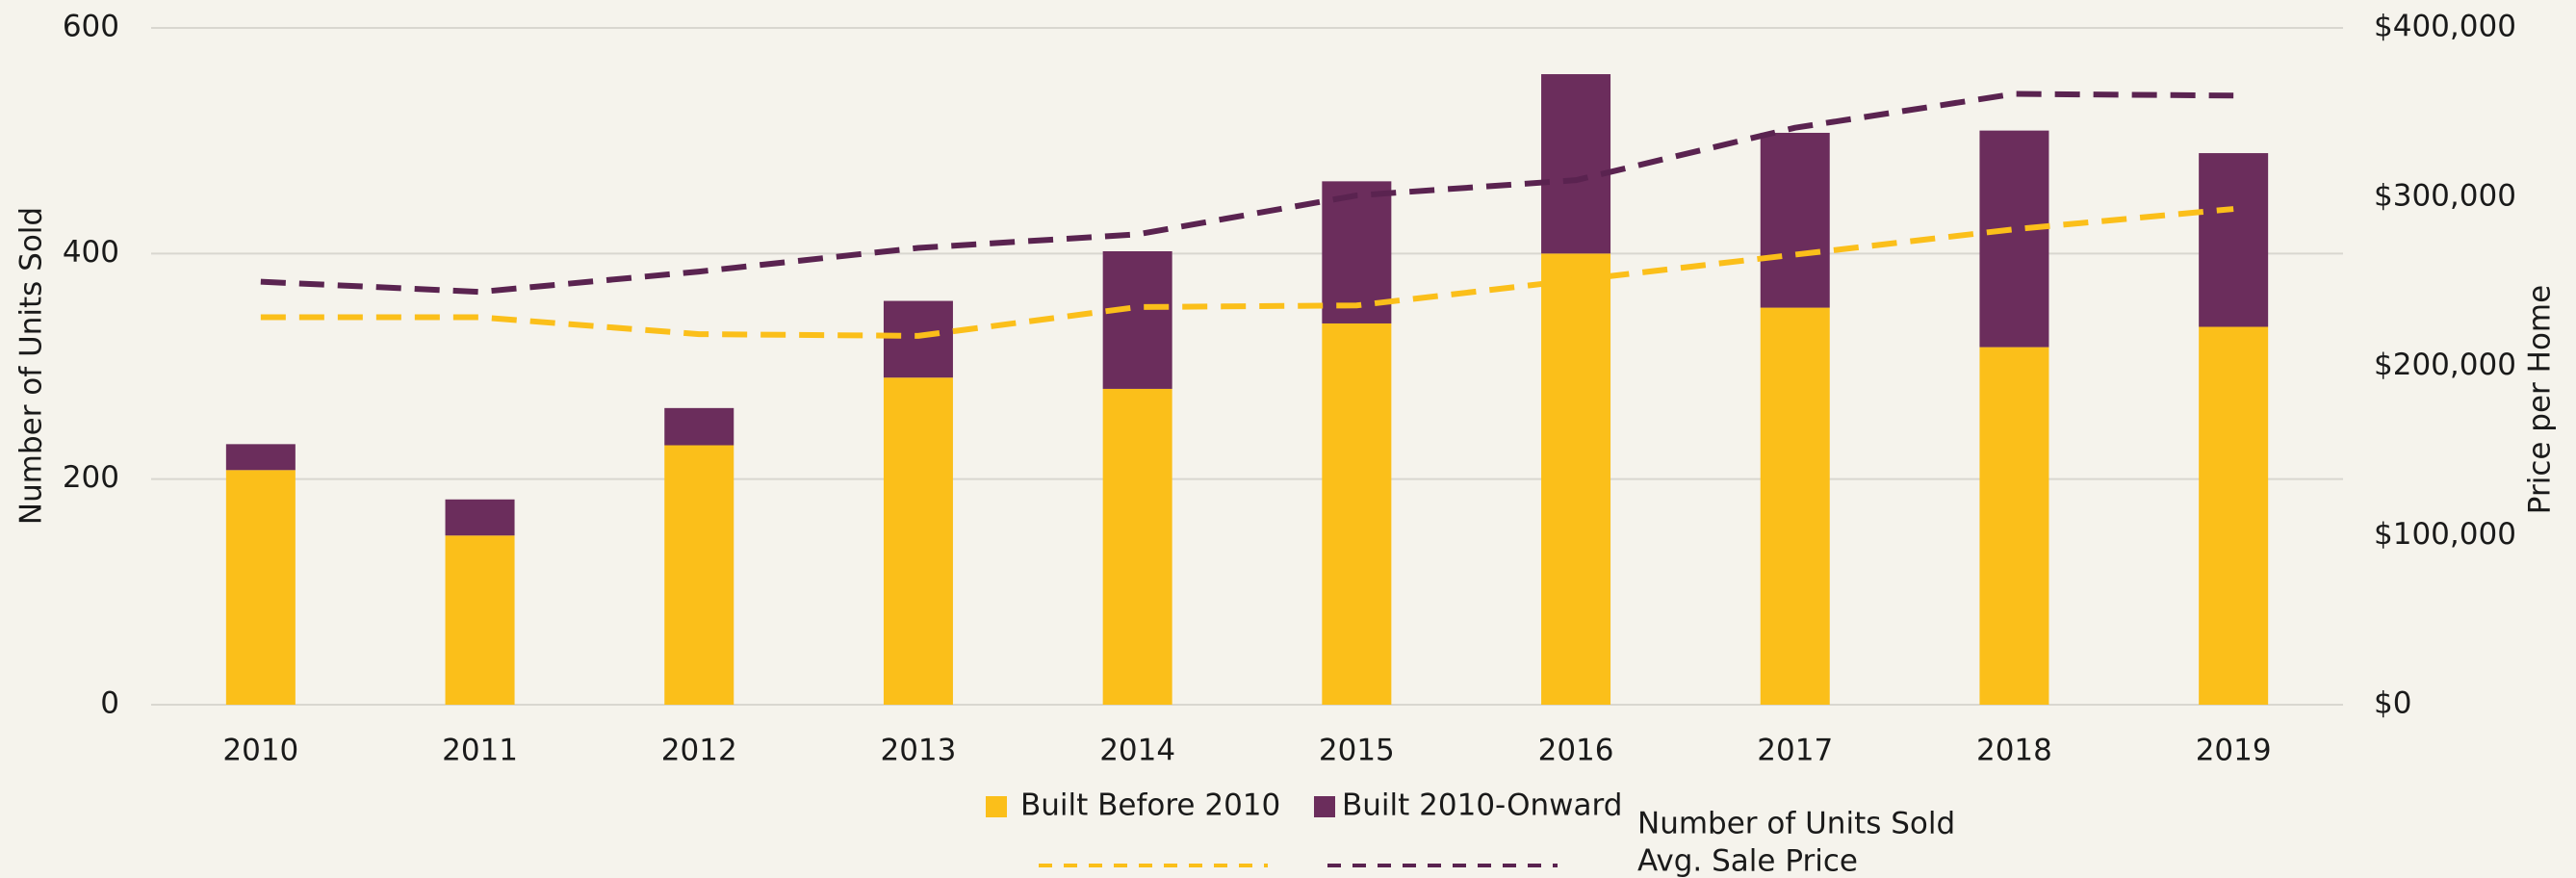  Describe the element at coordinates (1357, 751) in the screenshot. I see `x-tick-label: 2015` at that location.